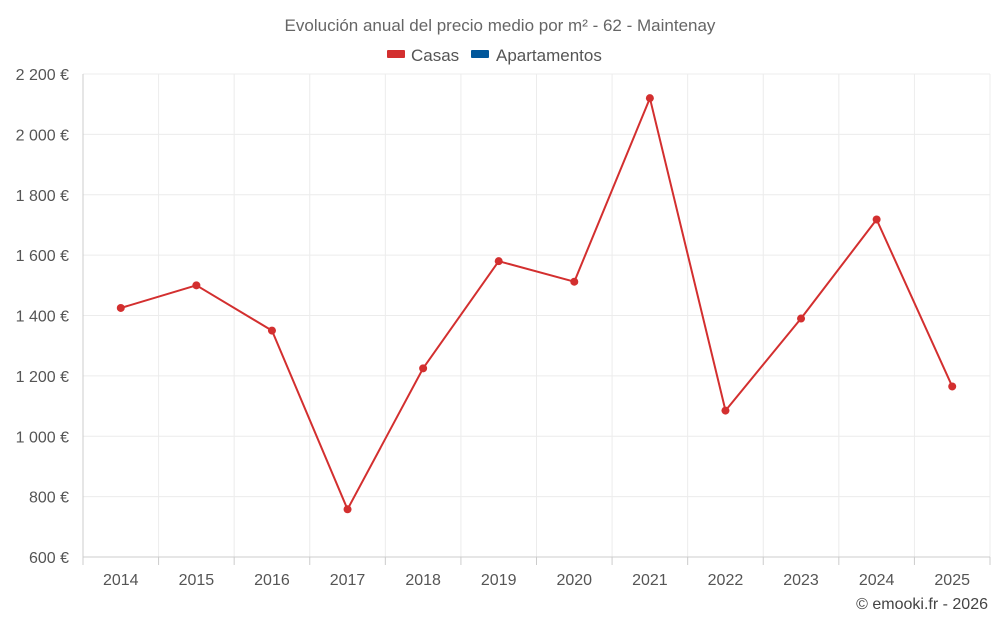  What do you see at coordinates (423, 368) in the screenshot?
I see `data-point-2018` at bounding box center [423, 368].